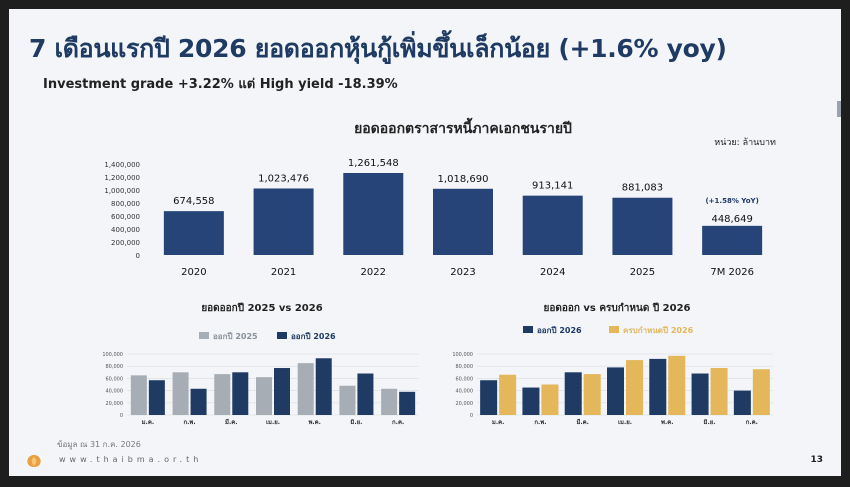 The height and width of the screenshot is (487, 850). I want to click on x-tick-label: มี.ค., so click(231, 422).